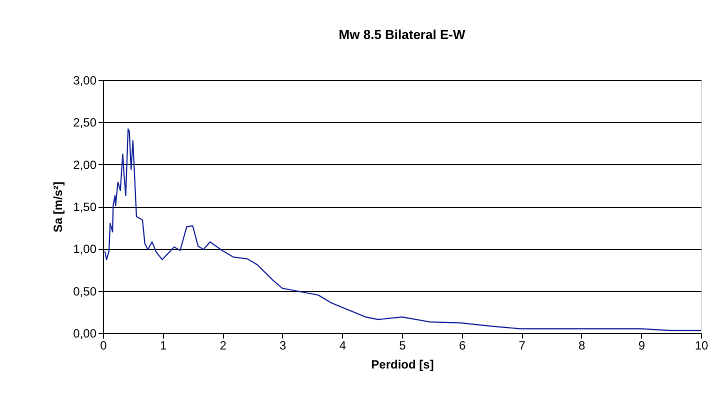  I want to click on x-tick-label: 9, so click(642, 345).